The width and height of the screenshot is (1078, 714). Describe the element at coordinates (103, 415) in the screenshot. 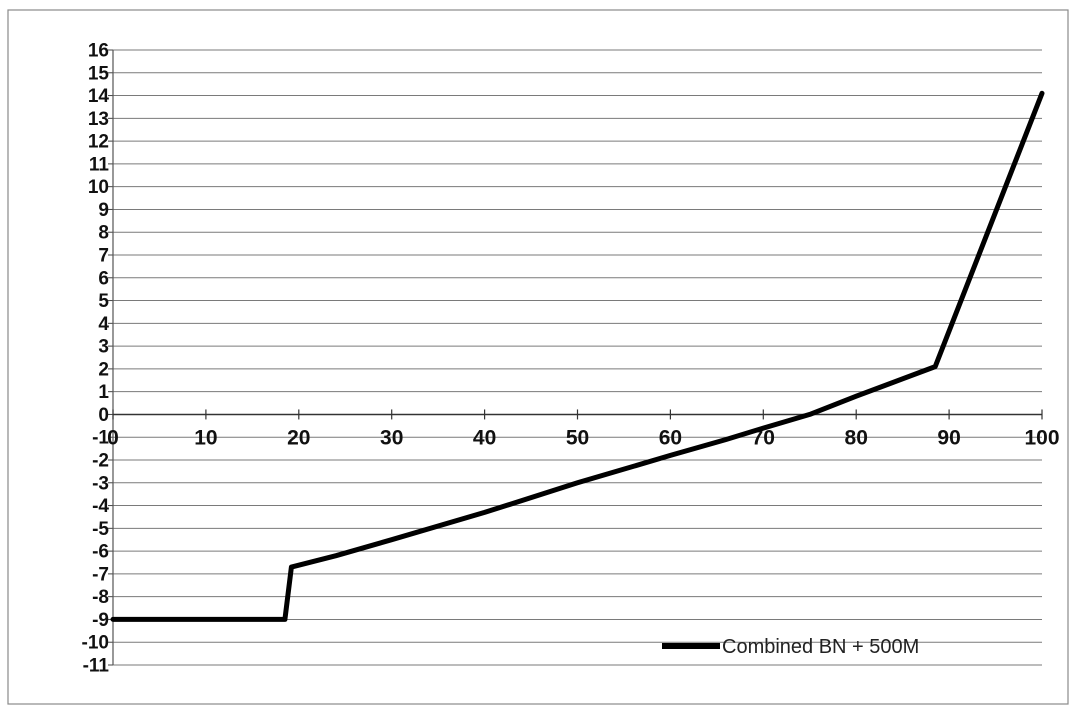

I see `y-tick-label: 0` at that location.